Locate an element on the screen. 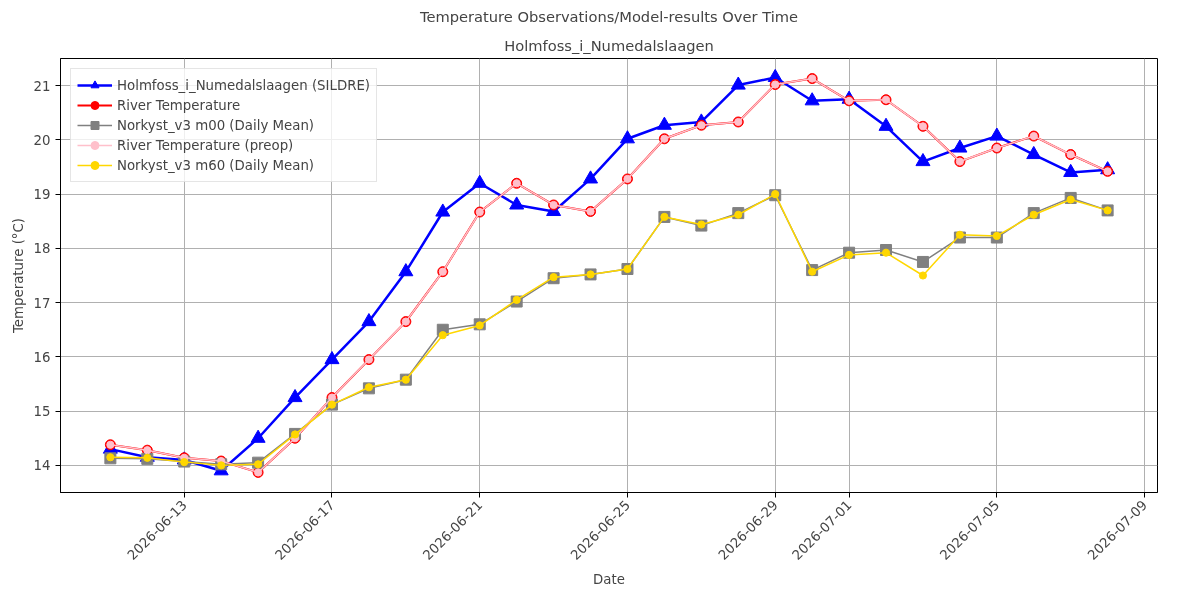  chart-title: Temperature Observations/Model-results Over Time is located at coordinates (608, 16).